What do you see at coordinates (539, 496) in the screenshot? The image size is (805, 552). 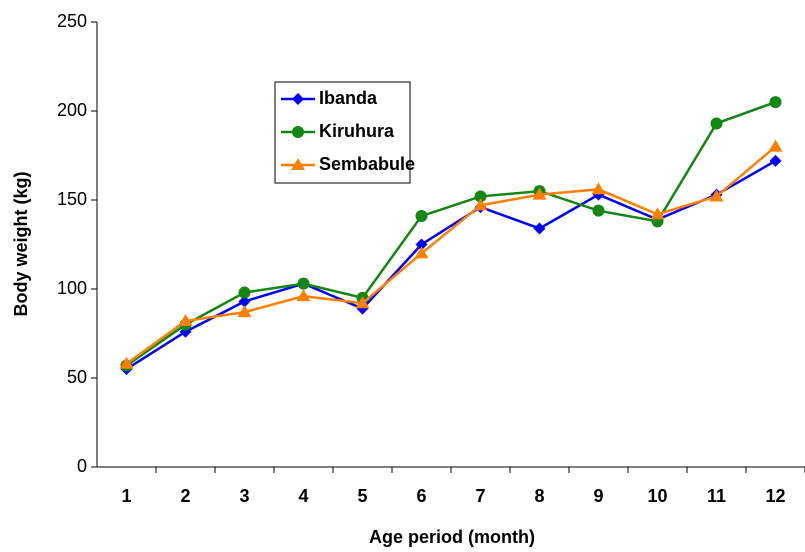 I see `x-tick-label: 8` at bounding box center [539, 496].